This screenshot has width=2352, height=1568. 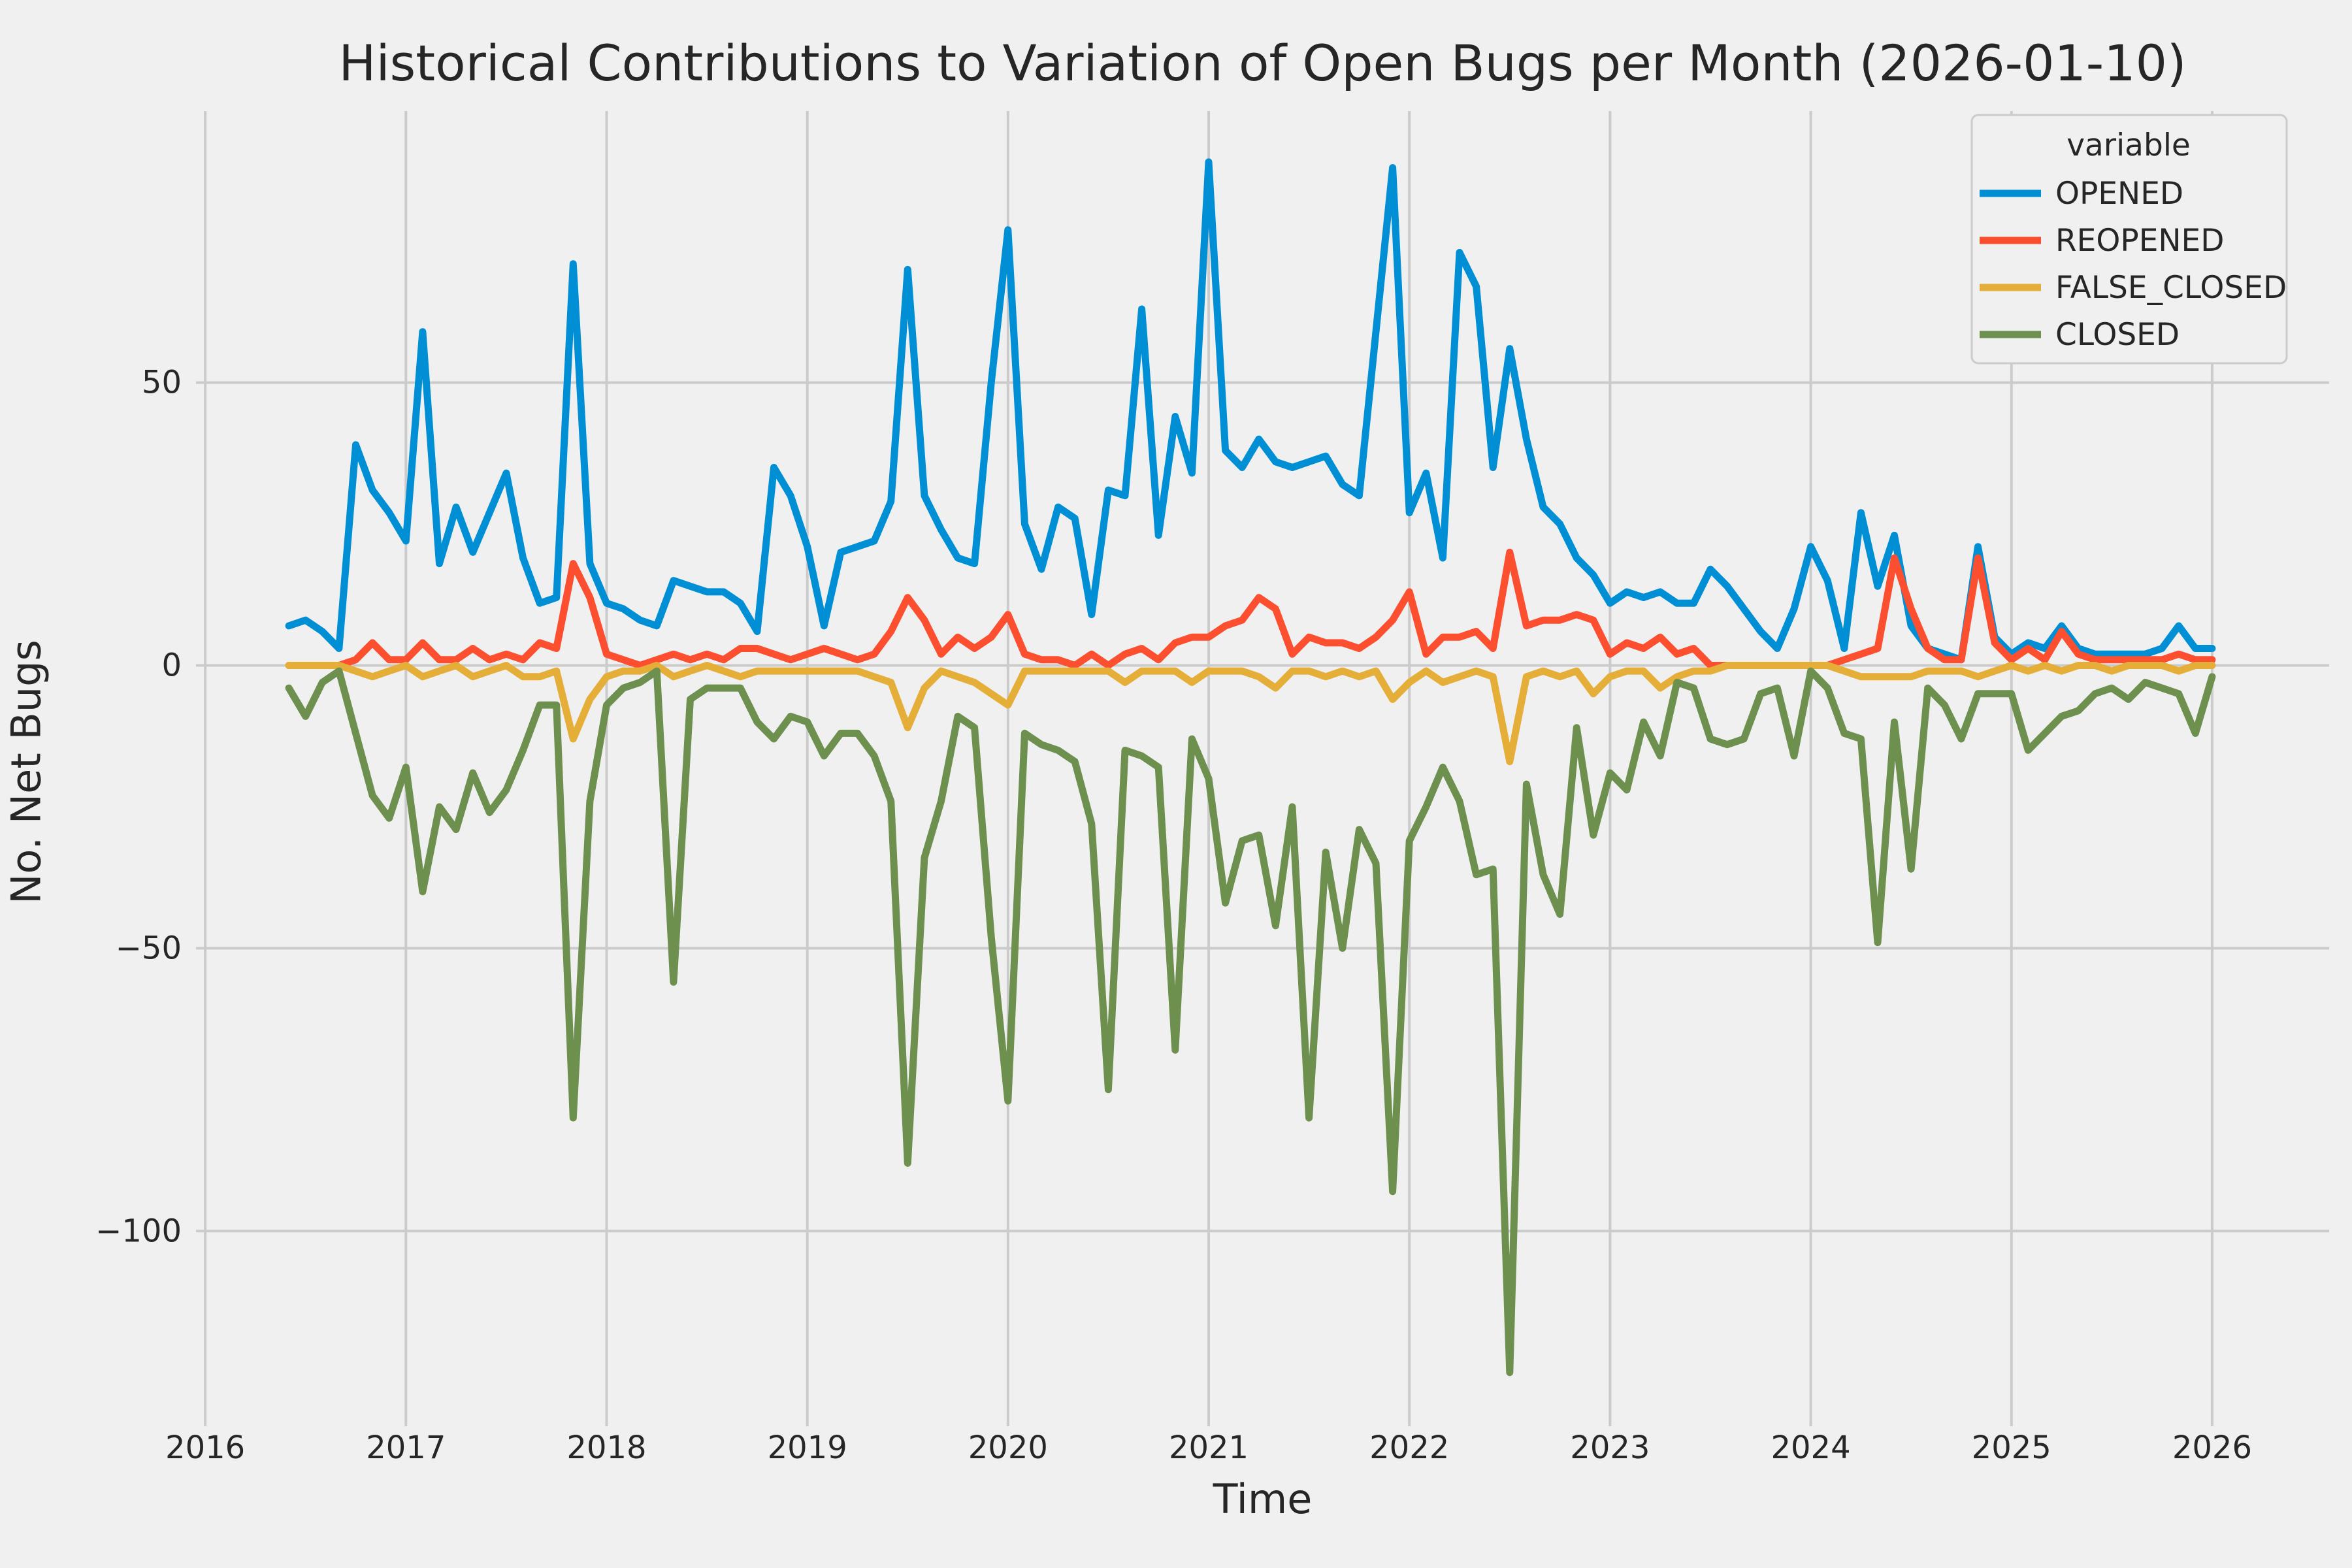 I want to click on legend-label-reopened: REOPENED, so click(x=2139, y=241).